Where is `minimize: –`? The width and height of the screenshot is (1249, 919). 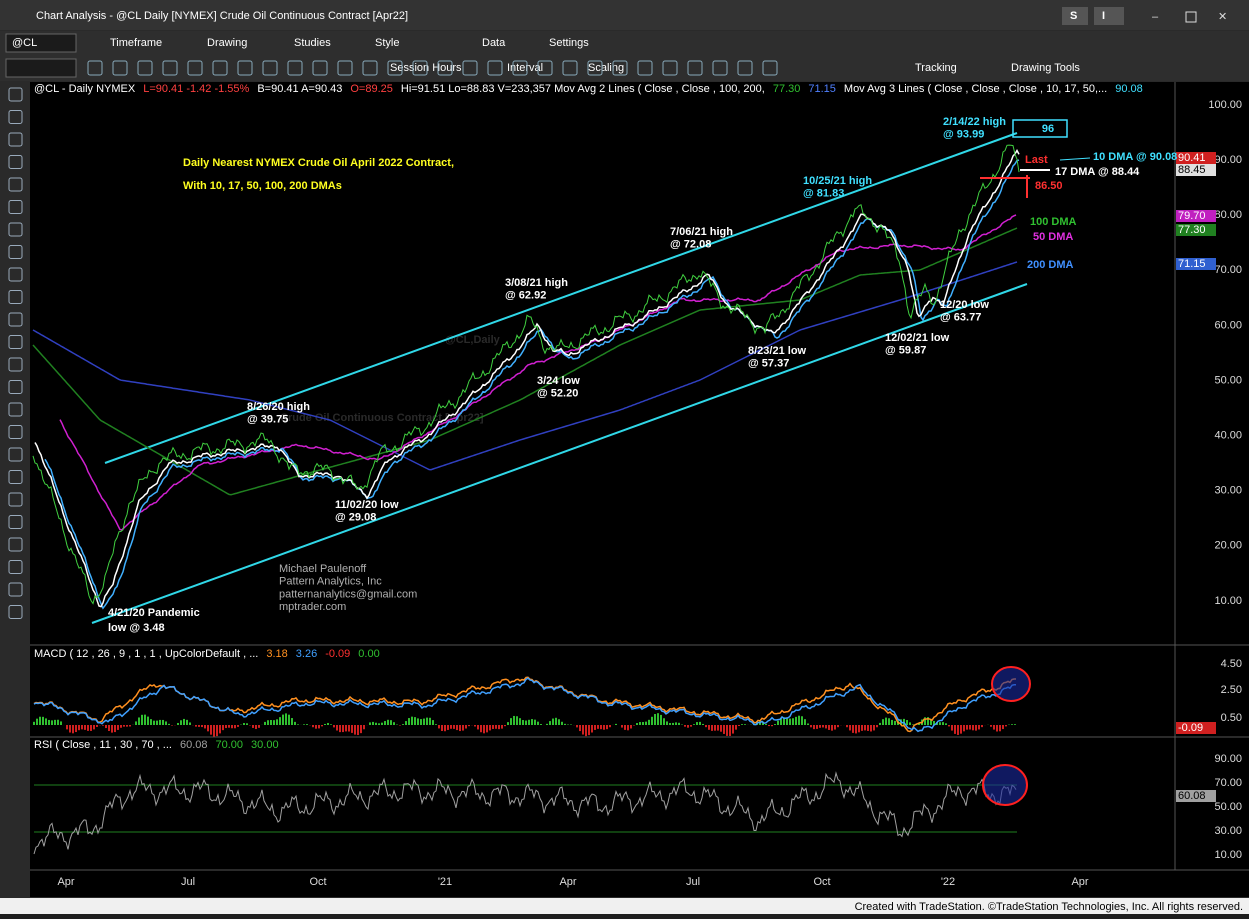
minimize: – is located at coordinates (1155, 17).